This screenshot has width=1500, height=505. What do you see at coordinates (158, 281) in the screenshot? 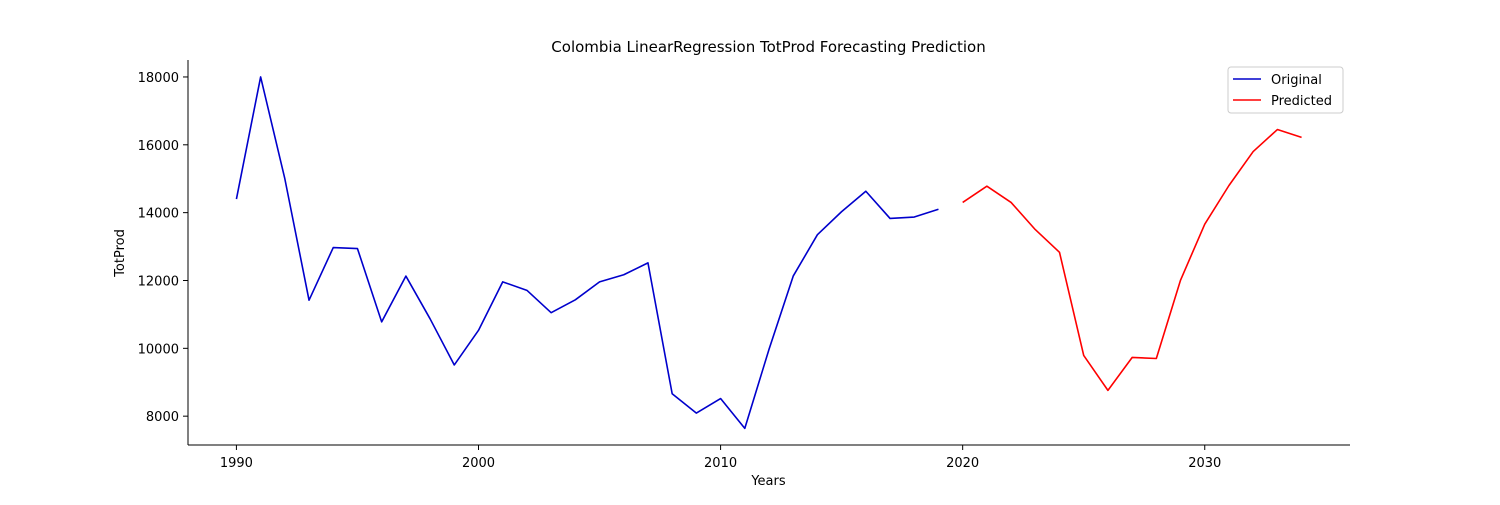
I see `y-tick-label: 12000` at bounding box center [158, 281].